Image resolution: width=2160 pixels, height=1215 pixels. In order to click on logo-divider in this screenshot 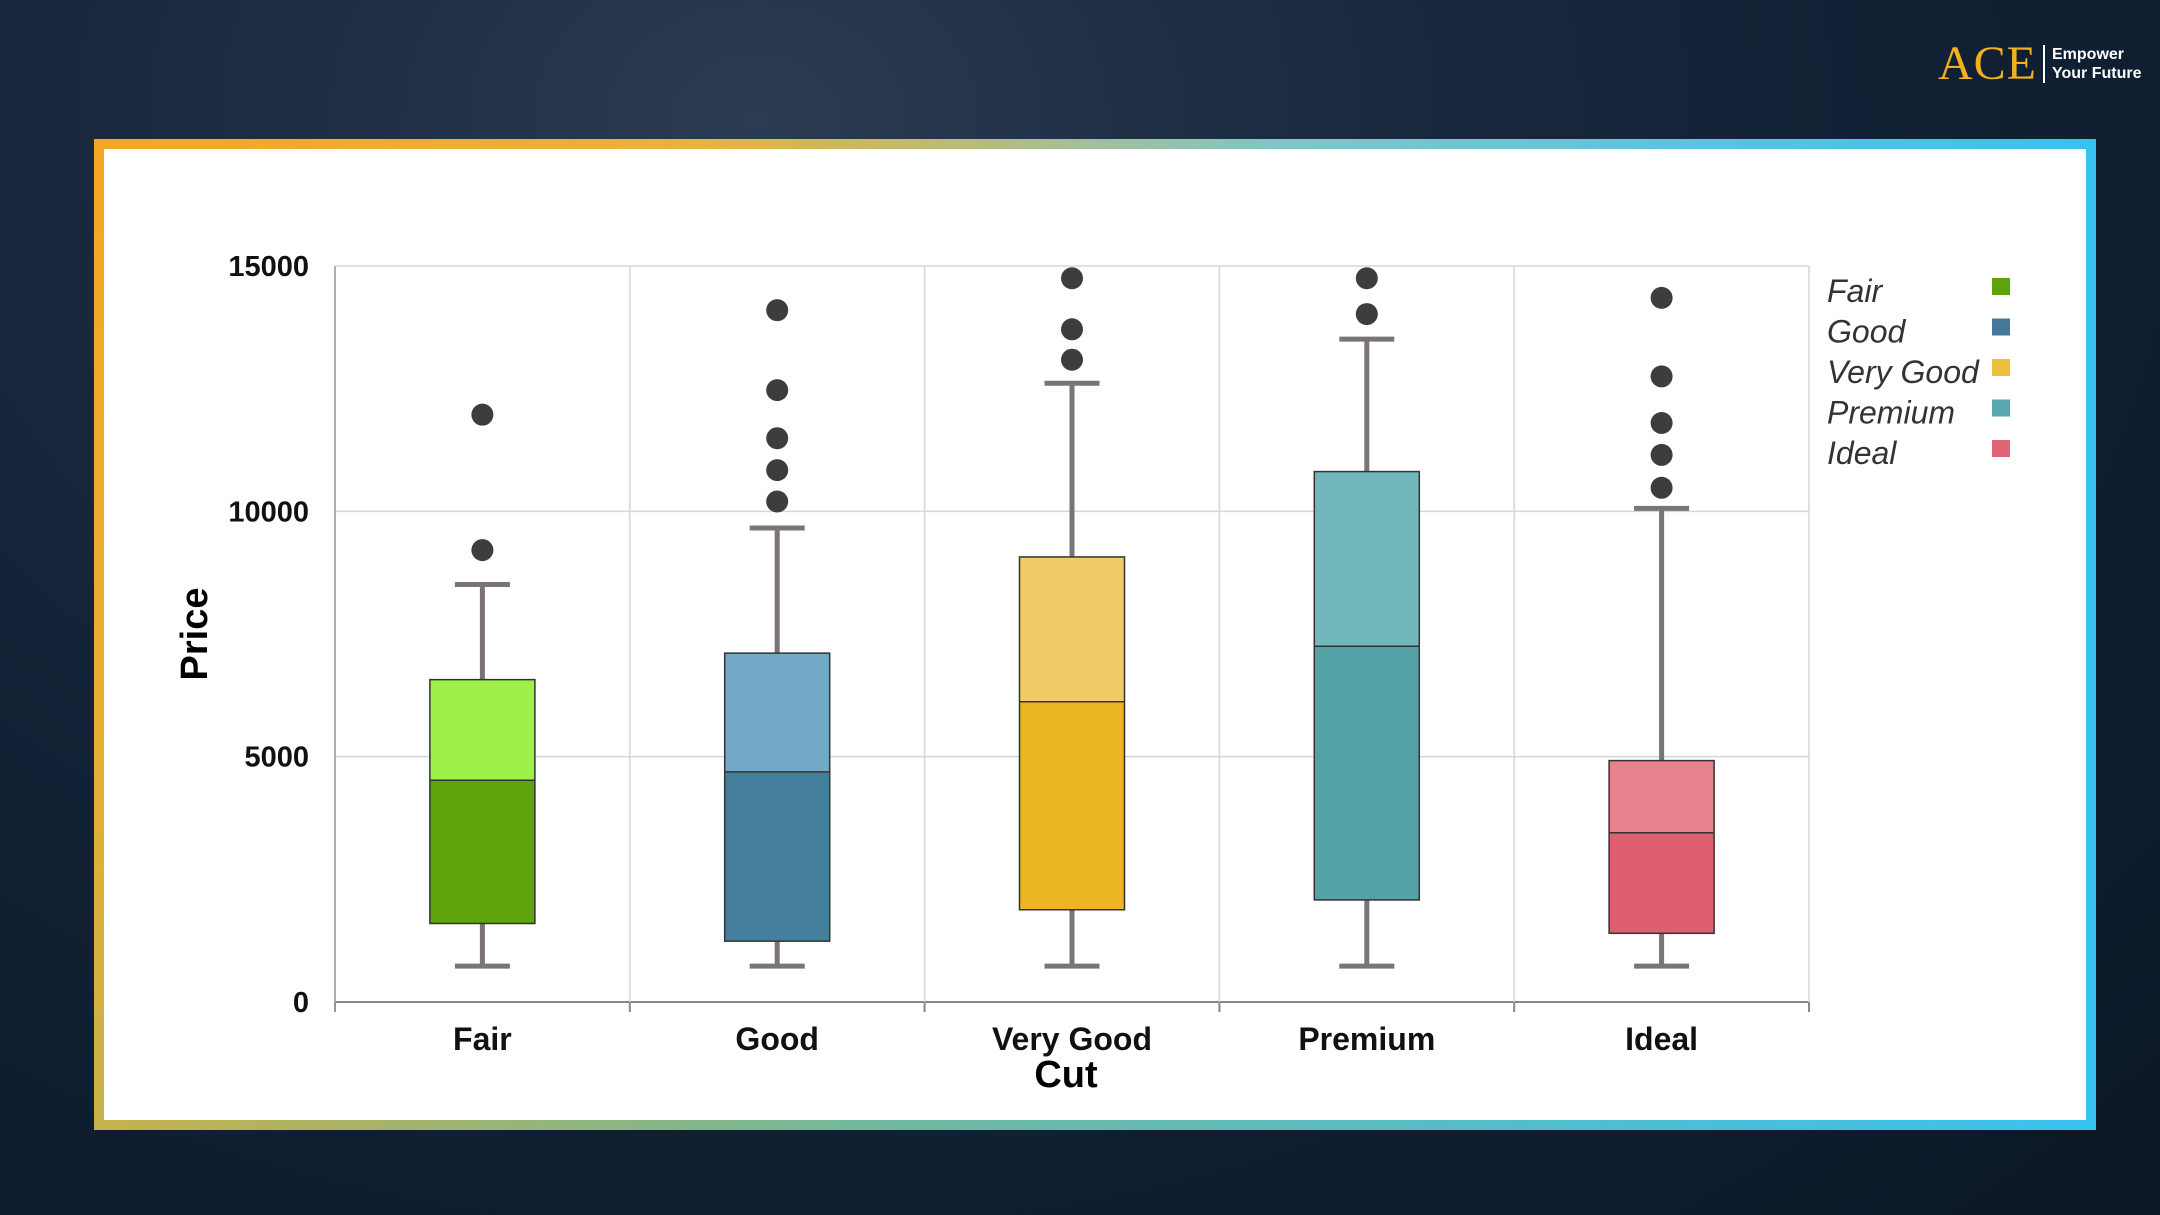, I will do `click(2044, 64)`.